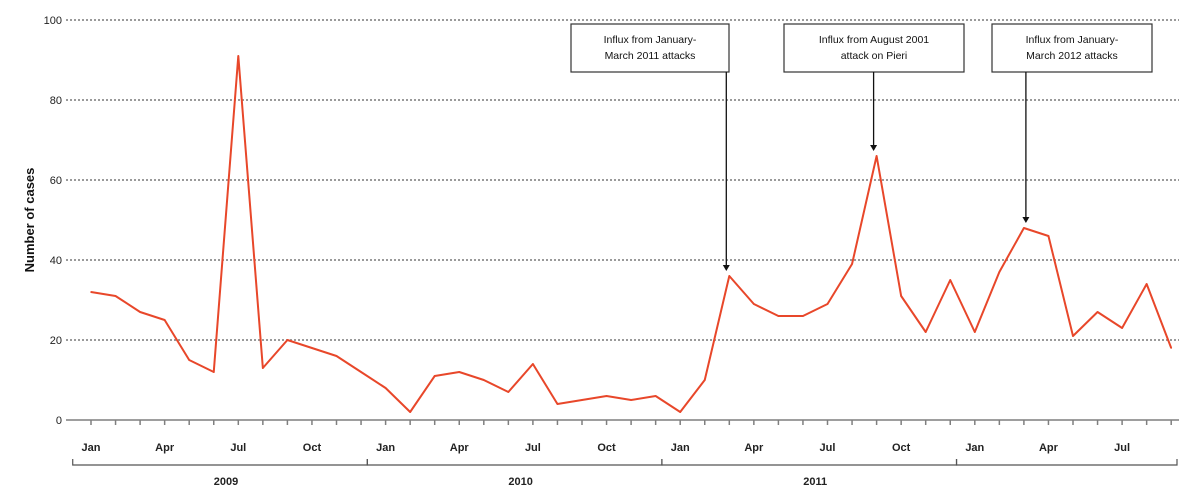 The image size is (1179, 488). What do you see at coordinates (56, 101) in the screenshot?
I see `y-tick-label: 80` at bounding box center [56, 101].